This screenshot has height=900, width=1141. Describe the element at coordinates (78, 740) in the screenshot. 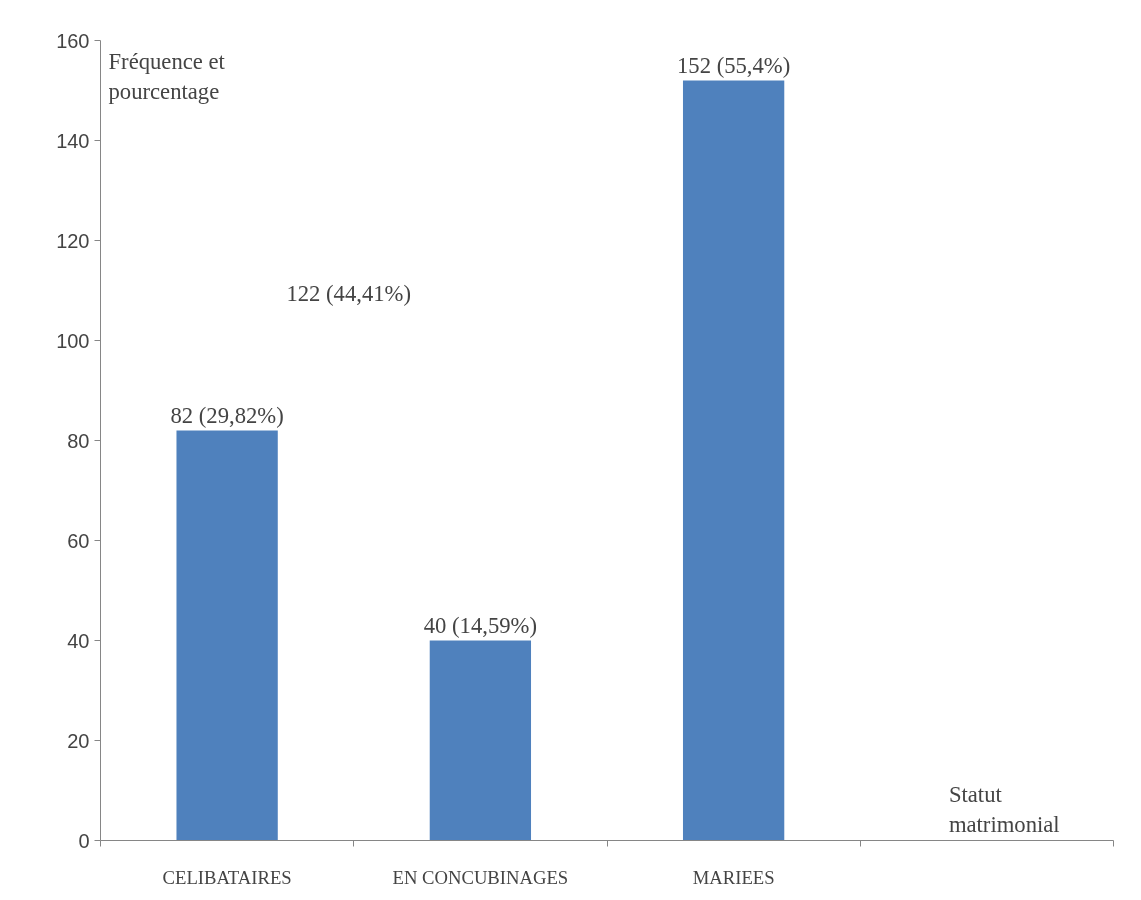

I see `y-tick-label: 20` at that location.